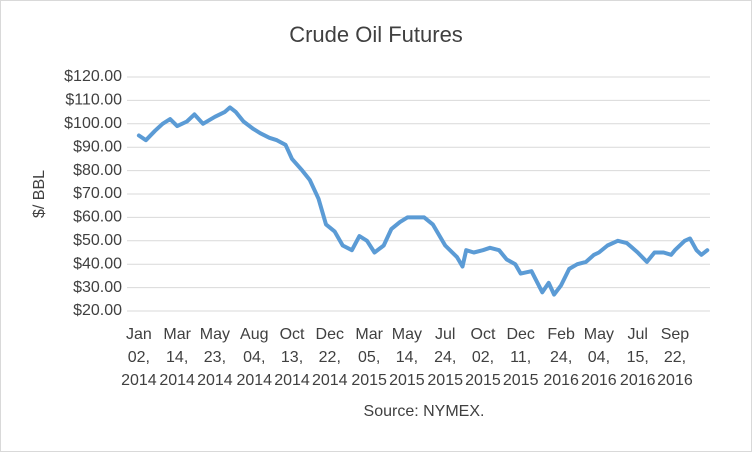 The image size is (752, 452). What do you see at coordinates (638, 357) in the screenshot?
I see `x-tick-label: Jul 15, 2016` at bounding box center [638, 357].